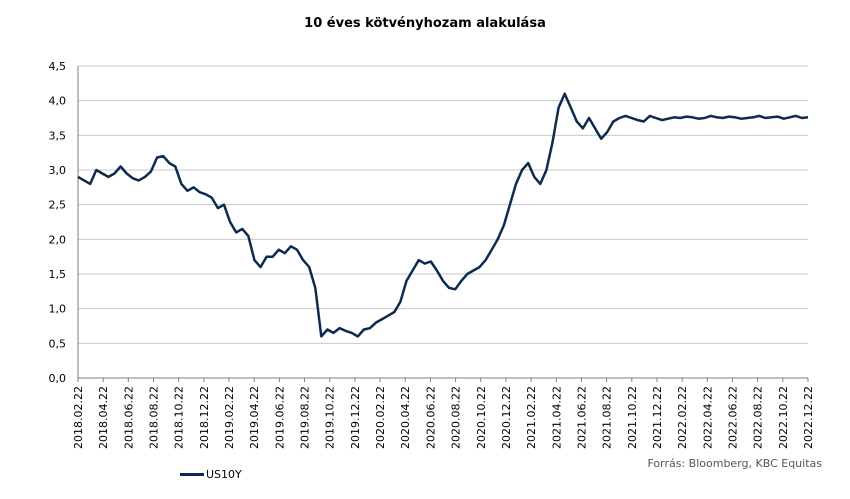  Describe the element at coordinates (305, 417) in the screenshot. I see `x-tick-label: 2019.08.22` at that location.